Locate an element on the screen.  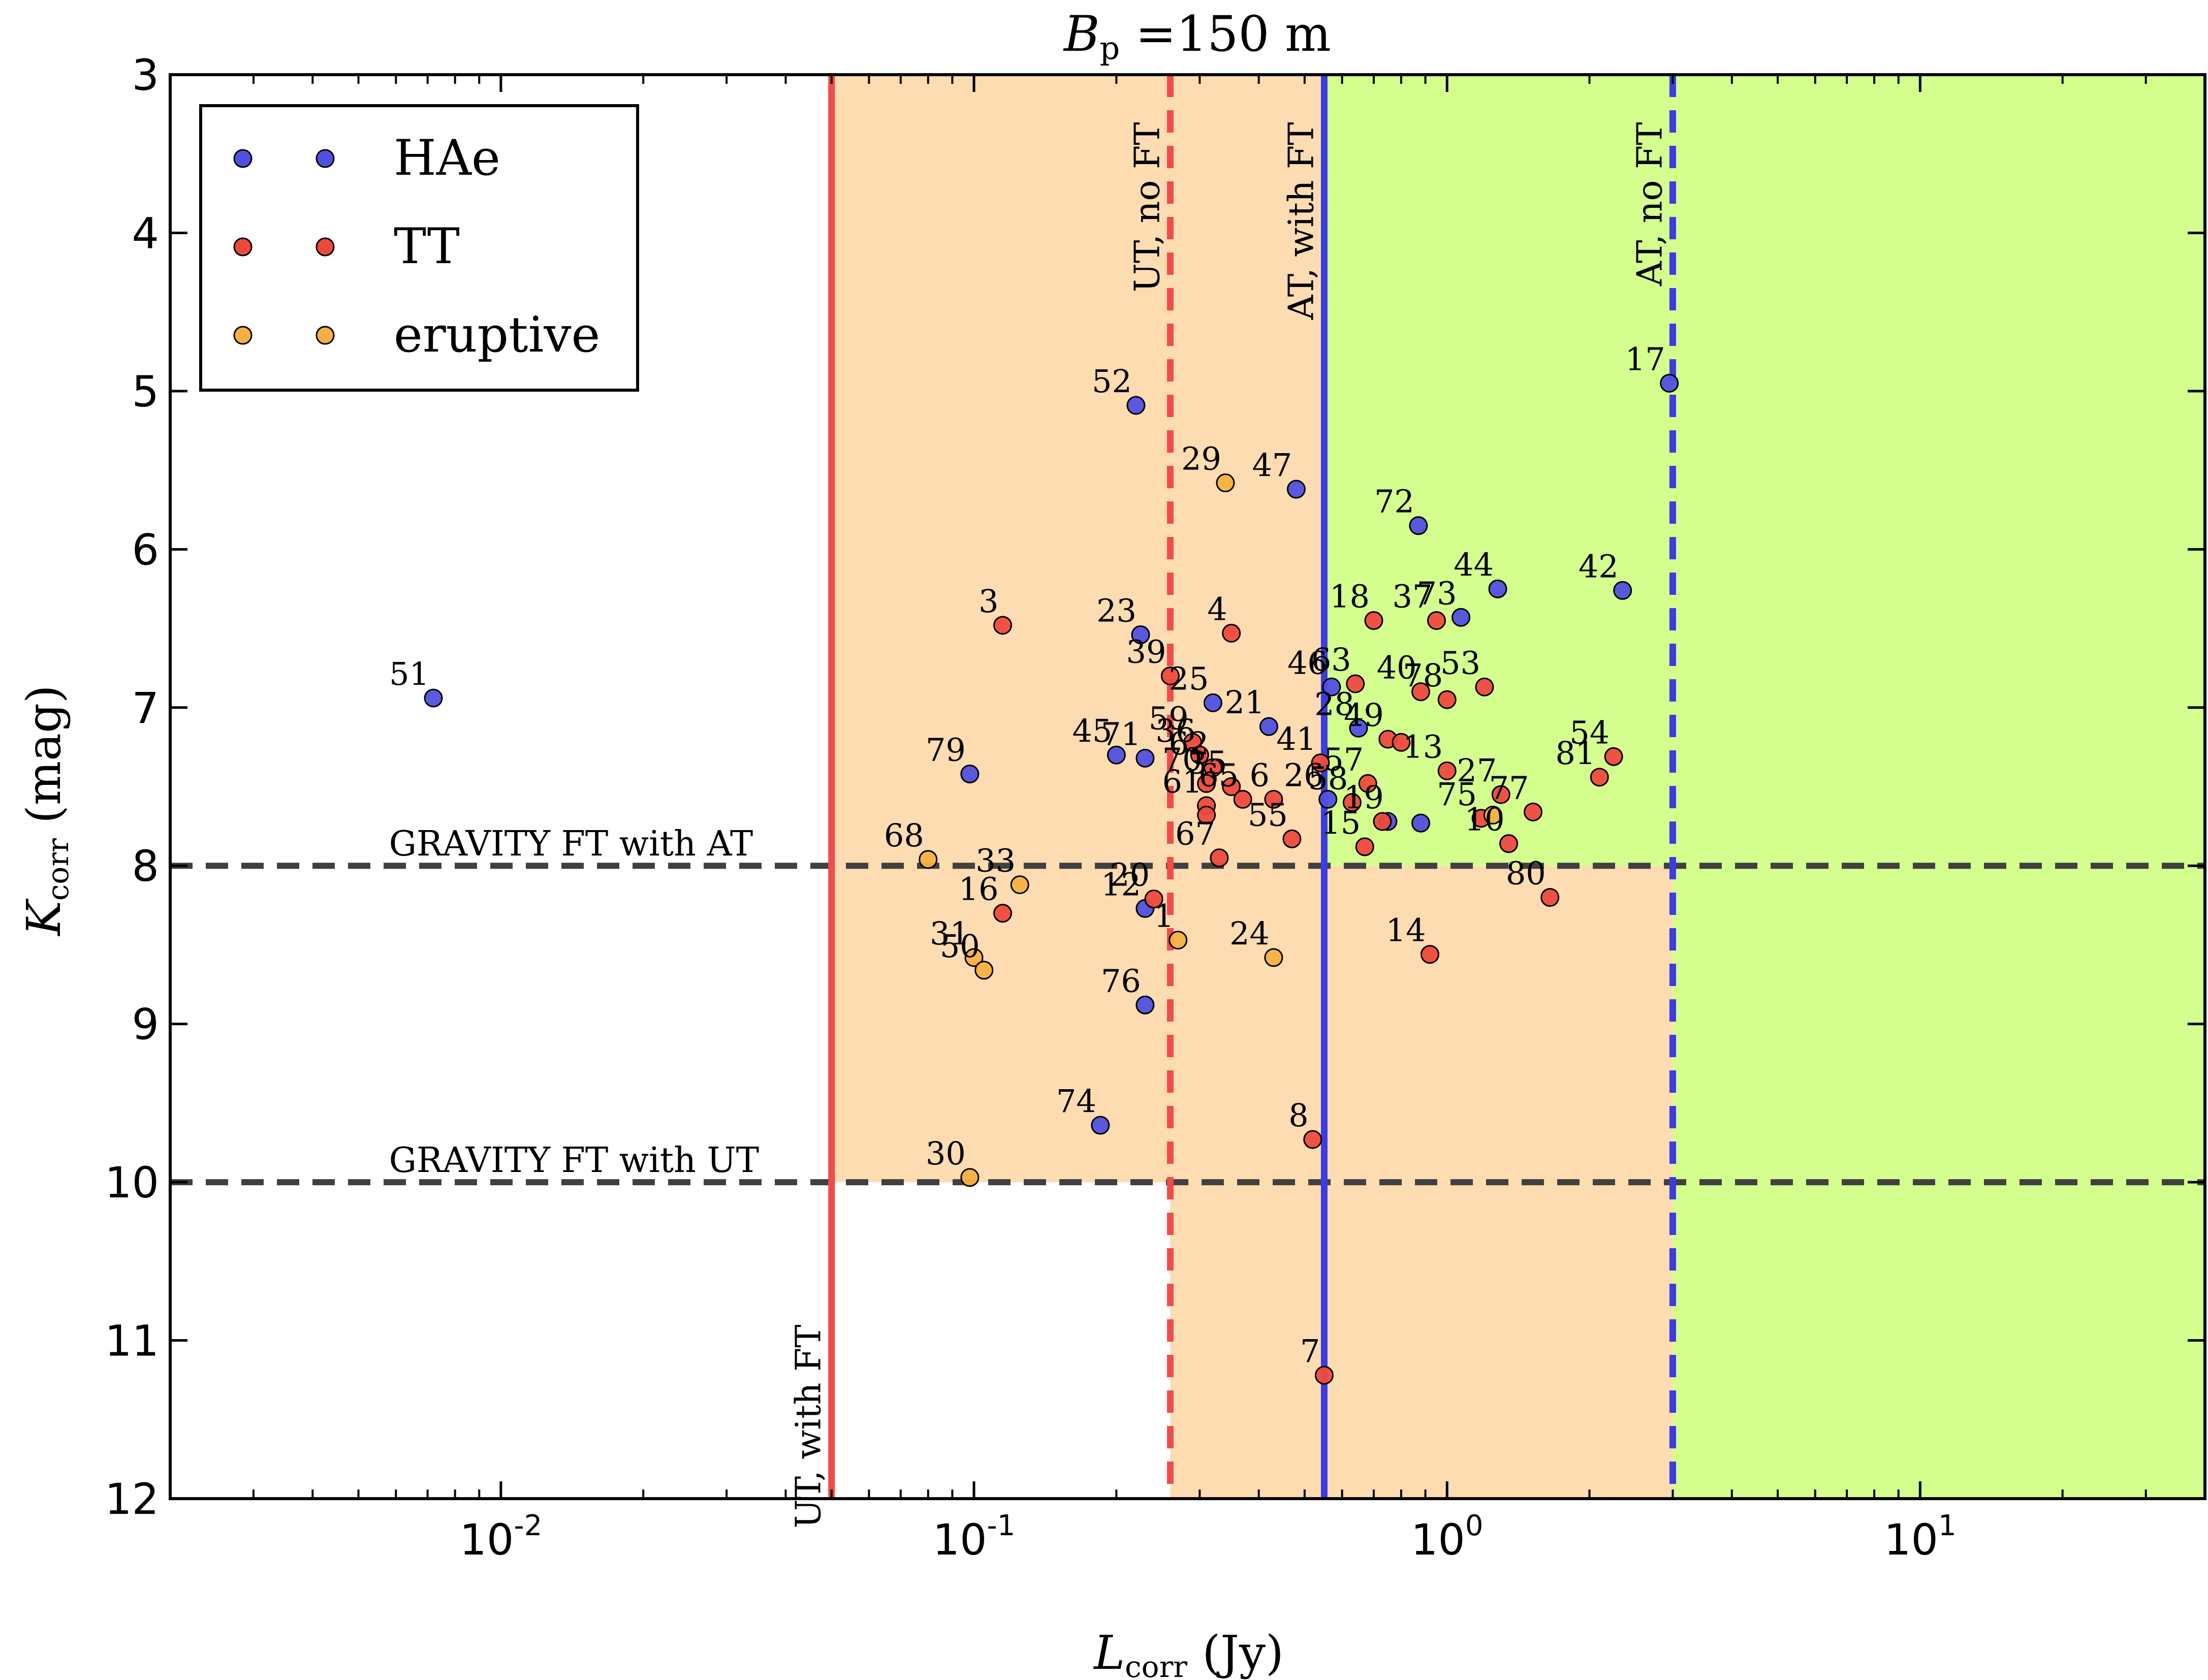
point-label-81: 81 is located at coordinates (1575, 753).